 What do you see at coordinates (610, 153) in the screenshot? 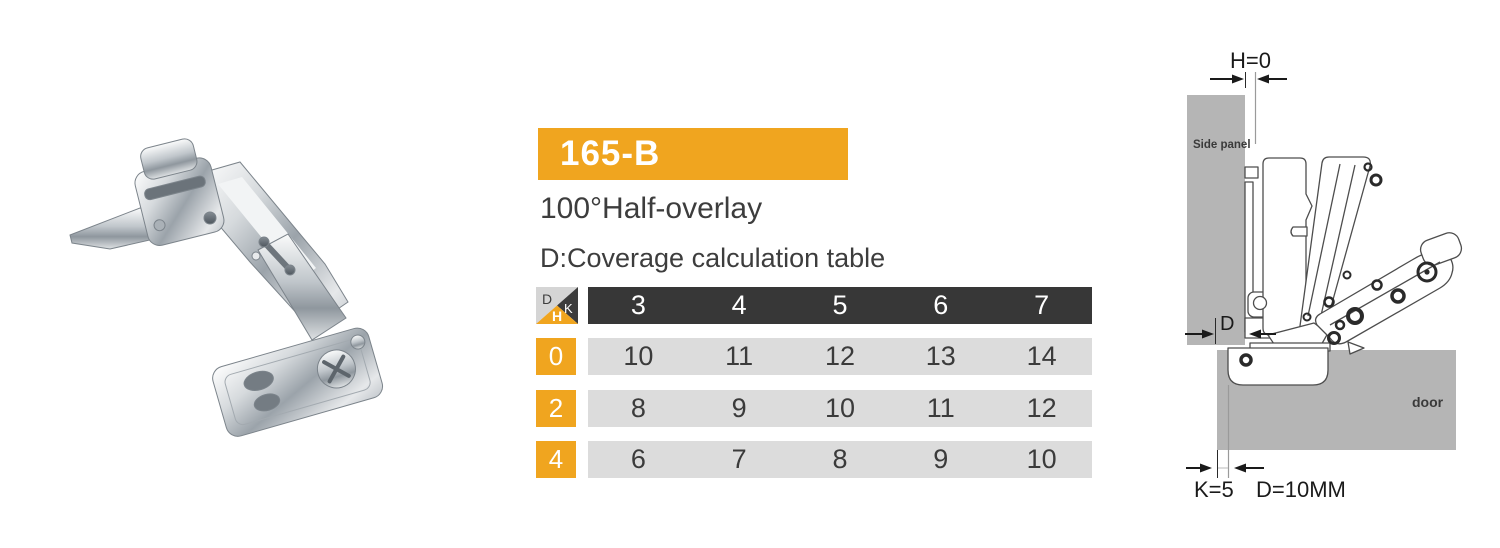
I see `model-number: 165-B` at bounding box center [610, 153].